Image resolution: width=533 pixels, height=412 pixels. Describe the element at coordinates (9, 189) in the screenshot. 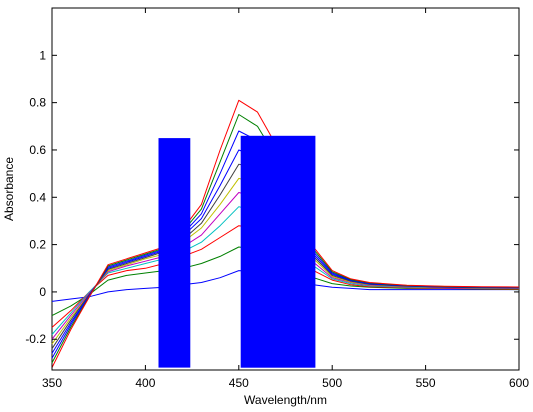

I see `y-axis-label: Absorbance` at that location.